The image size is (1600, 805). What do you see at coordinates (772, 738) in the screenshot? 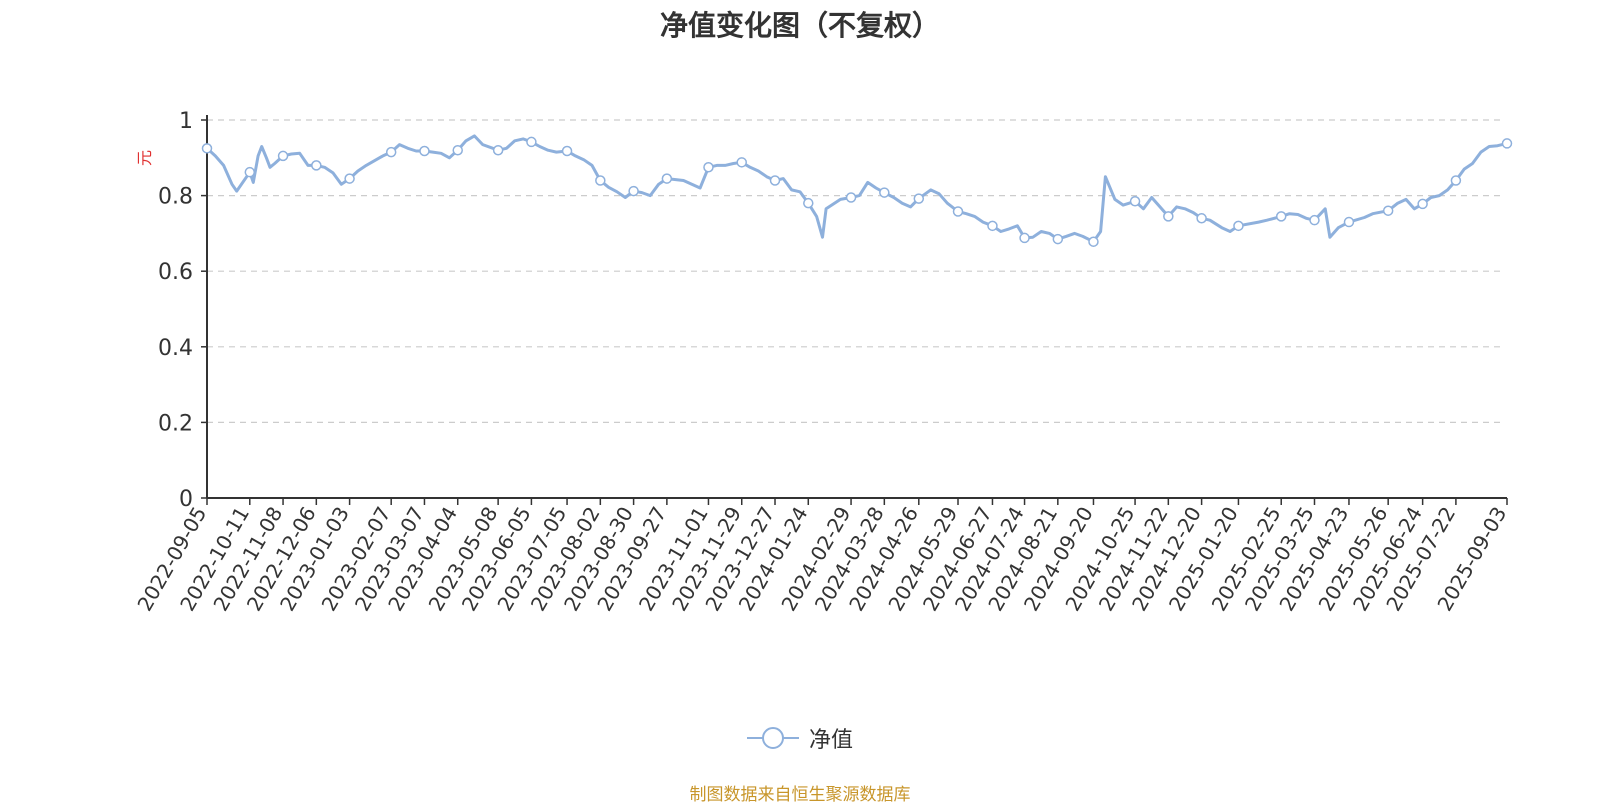
I see `legend-line-marker-icon` at bounding box center [772, 738].